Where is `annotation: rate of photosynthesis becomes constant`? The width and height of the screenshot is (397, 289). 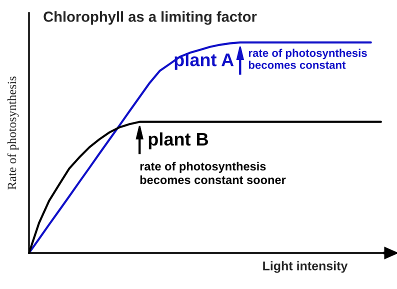
annotation: rate of photosynthesis becomes constant is located at coordinates (307, 58).